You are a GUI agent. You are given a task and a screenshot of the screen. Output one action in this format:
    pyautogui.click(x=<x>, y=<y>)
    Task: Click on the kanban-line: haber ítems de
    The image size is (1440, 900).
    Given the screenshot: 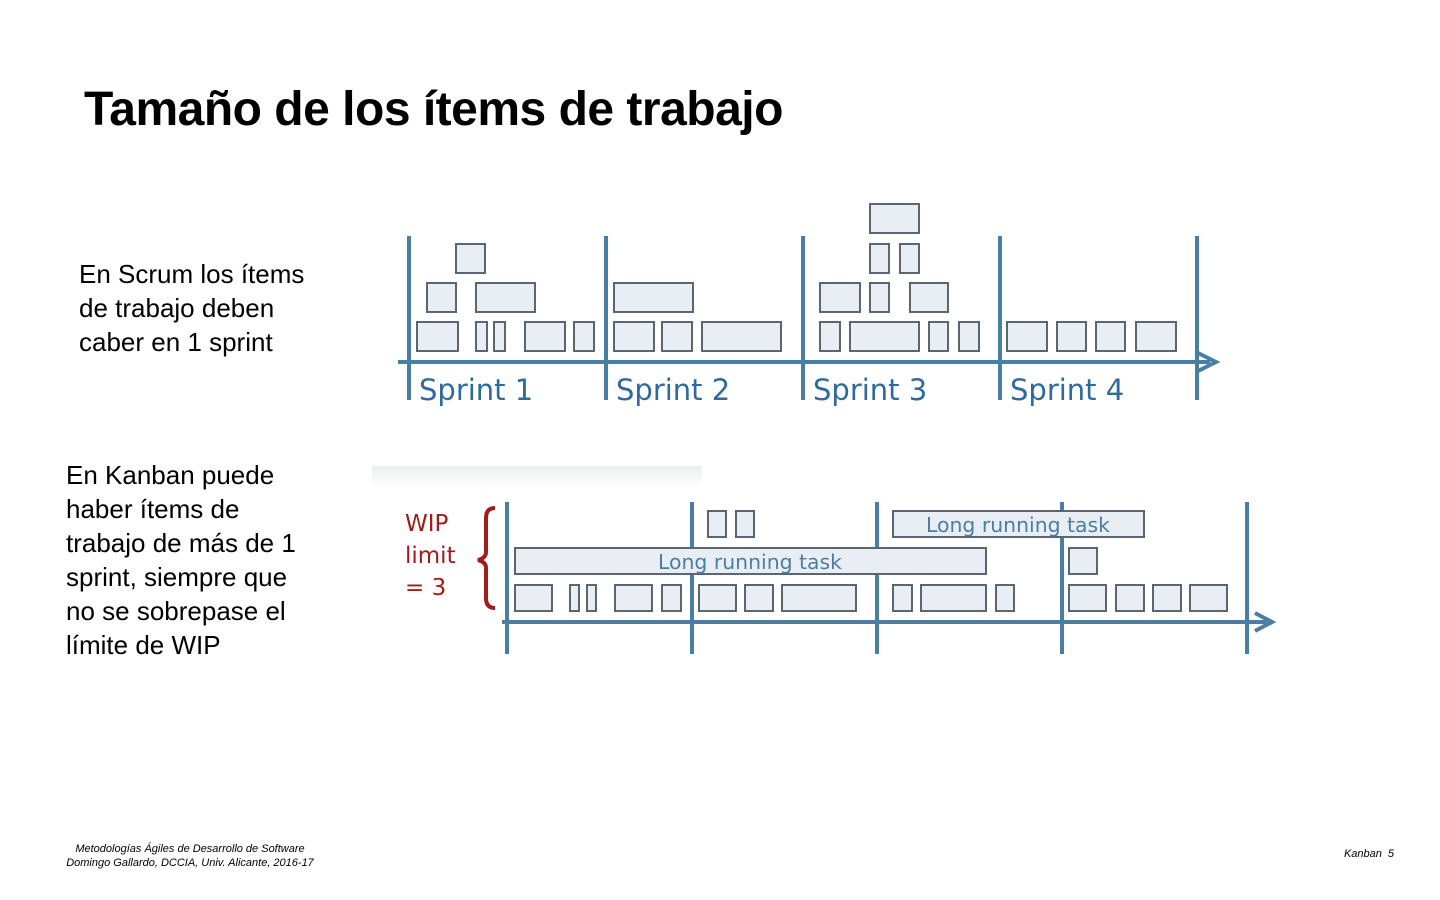 What is the action you would take?
    pyautogui.click(x=153, y=509)
    